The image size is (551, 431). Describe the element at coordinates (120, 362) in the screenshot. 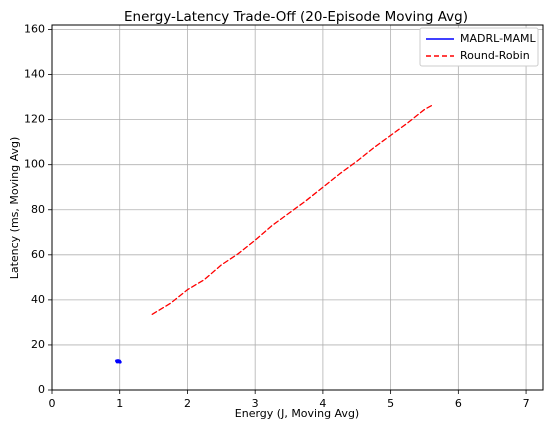

I see `data-point-madrl-maml` at that location.